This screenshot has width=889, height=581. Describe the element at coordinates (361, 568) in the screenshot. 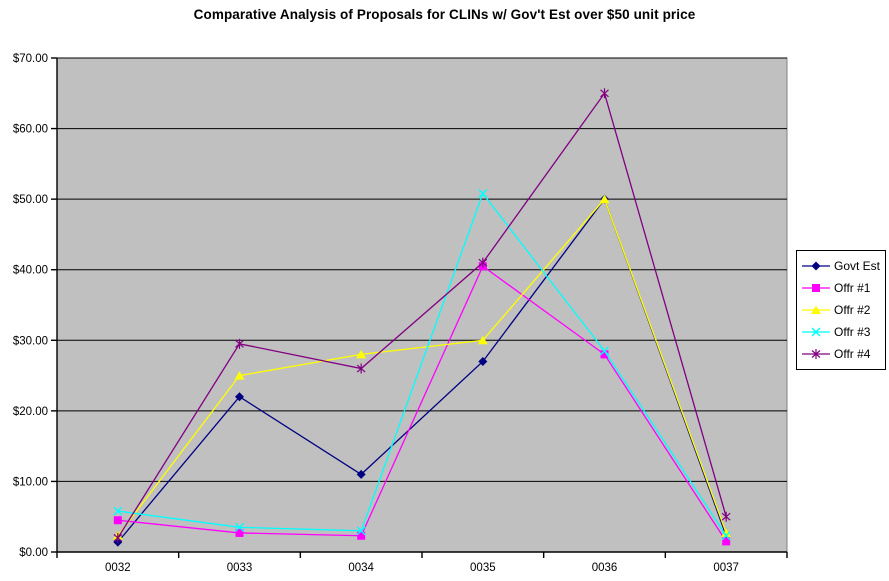

I see `x-tick-label: 0034` at that location.